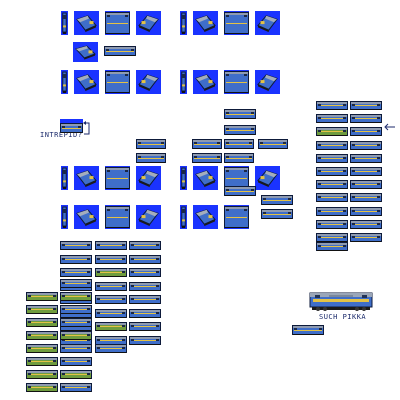 The height and width of the screenshot is (400, 400). What do you see at coordinates (390, 128) in the screenshot?
I see `arrow-left-icon` at bounding box center [390, 128].